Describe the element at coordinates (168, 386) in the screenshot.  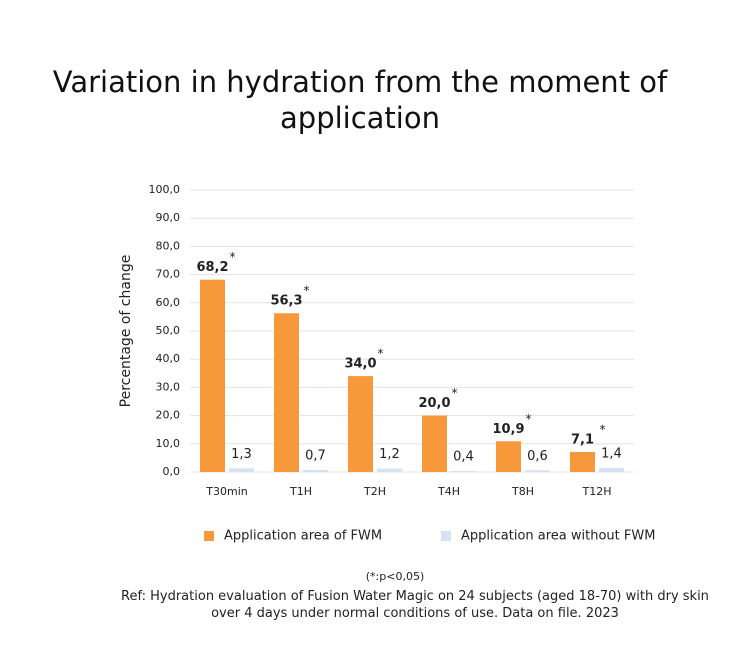
I see `y-tick-label: 30,0` at that location.